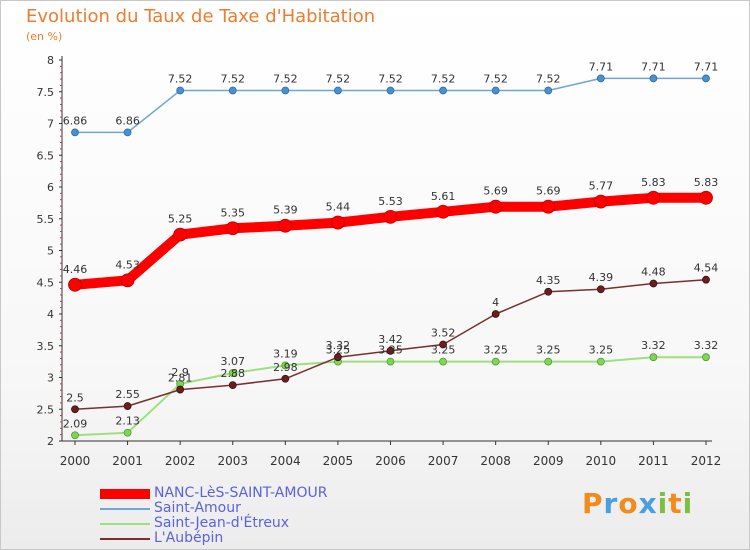  What do you see at coordinates (601, 277) in the screenshot?
I see `data-label: 4.39` at bounding box center [601, 277].